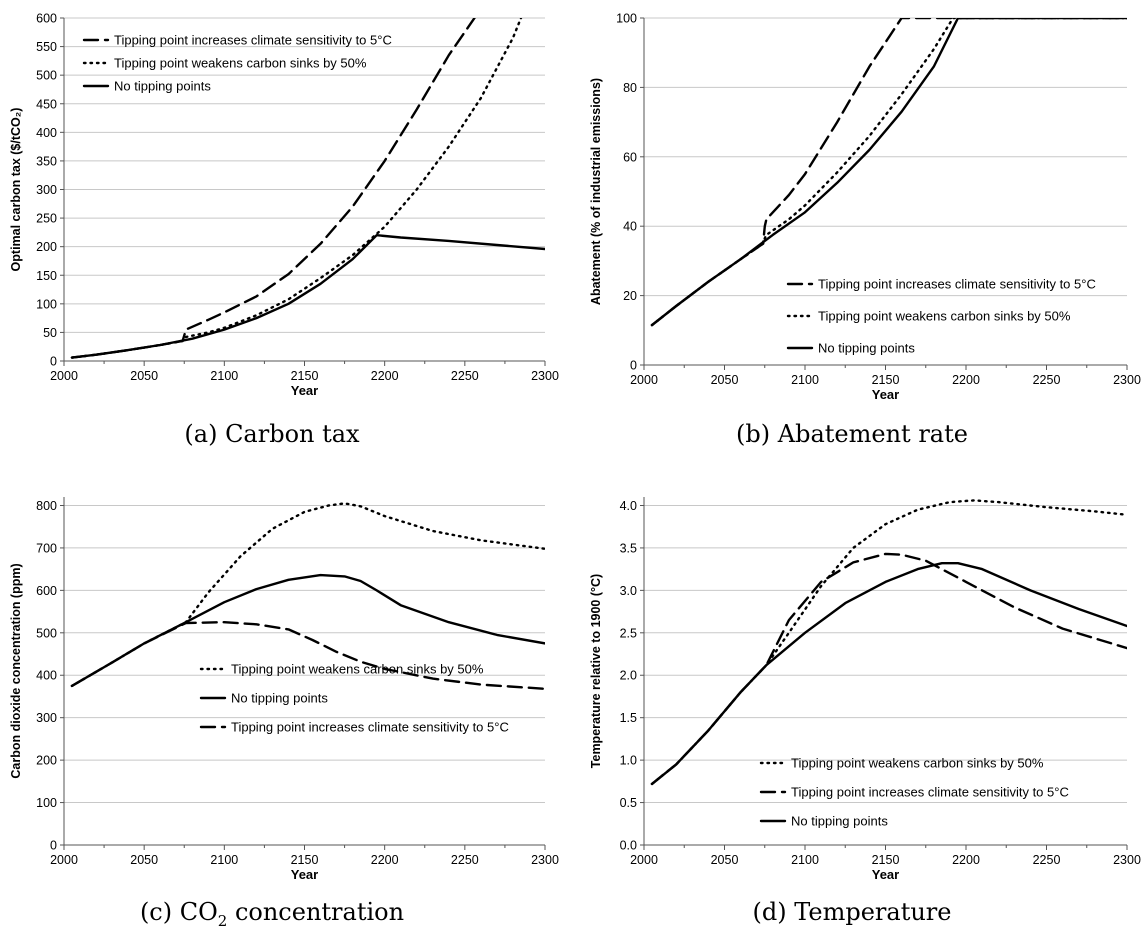 The image size is (1143, 932). What do you see at coordinates (46, 47) in the screenshot?
I see `y-tick-label: 550` at bounding box center [46, 47].